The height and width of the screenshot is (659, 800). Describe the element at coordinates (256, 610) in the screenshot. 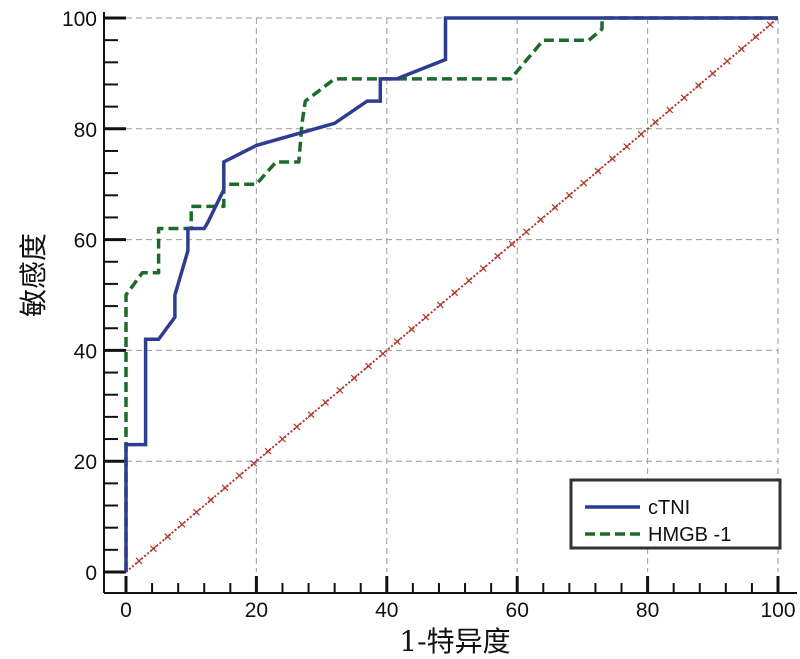

I see `x-tick-label: 20` at that location.